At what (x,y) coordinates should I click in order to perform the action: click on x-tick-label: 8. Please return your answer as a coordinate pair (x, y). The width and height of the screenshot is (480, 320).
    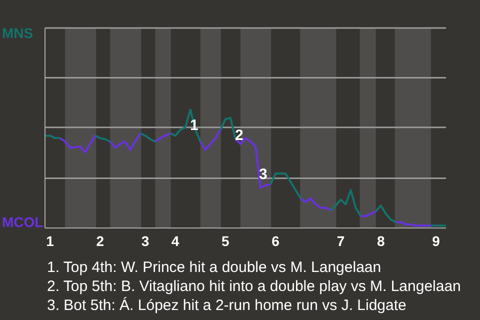
    Looking at the image, I should click on (380, 240).